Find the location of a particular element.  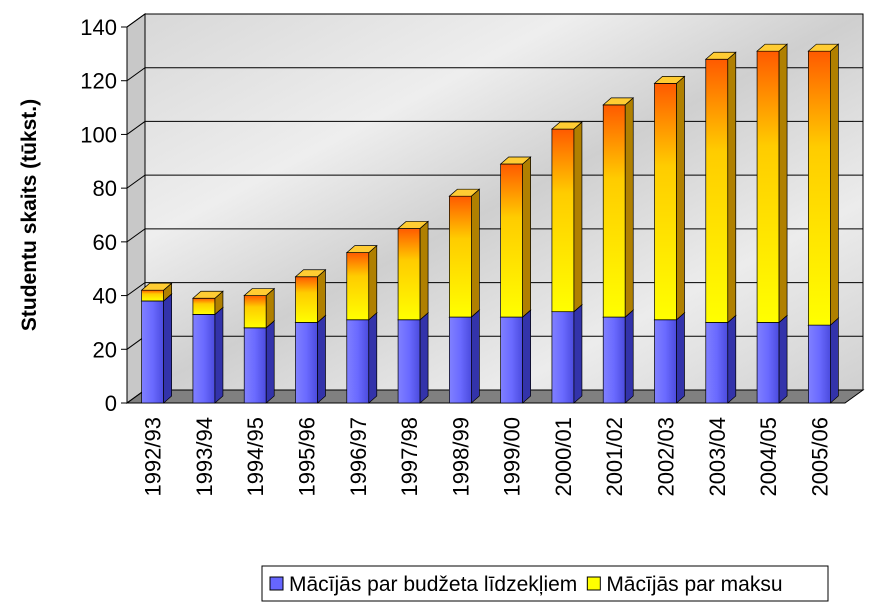

x-tick-label: 1996/97 is located at coordinates (358, 457).